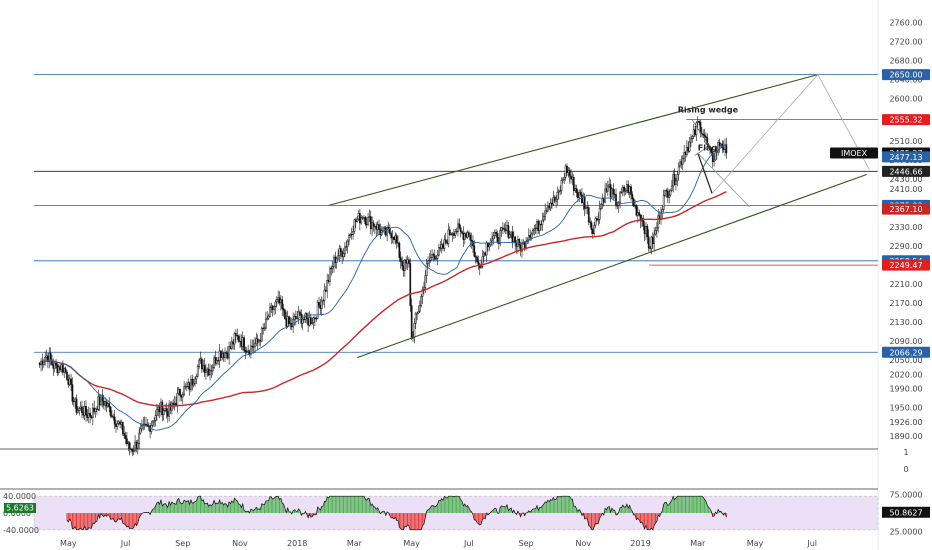 This screenshot has height=550, width=932. Describe the element at coordinates (905, 157) in the screenshot. I see `price-badge: 2477.13` at that location.